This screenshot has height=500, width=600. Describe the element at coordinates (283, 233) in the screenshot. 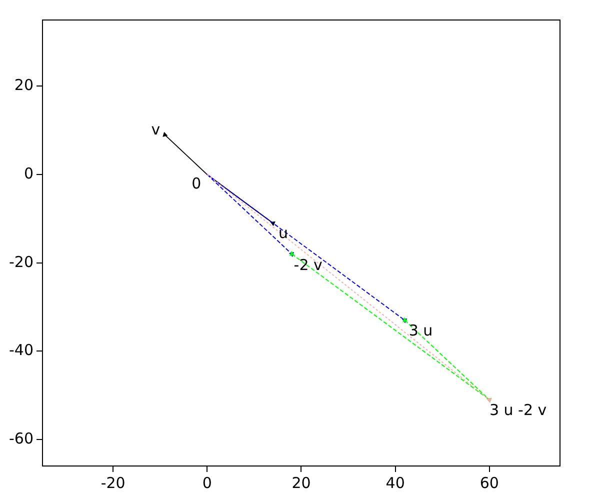

I see `annotation: u` at that location.